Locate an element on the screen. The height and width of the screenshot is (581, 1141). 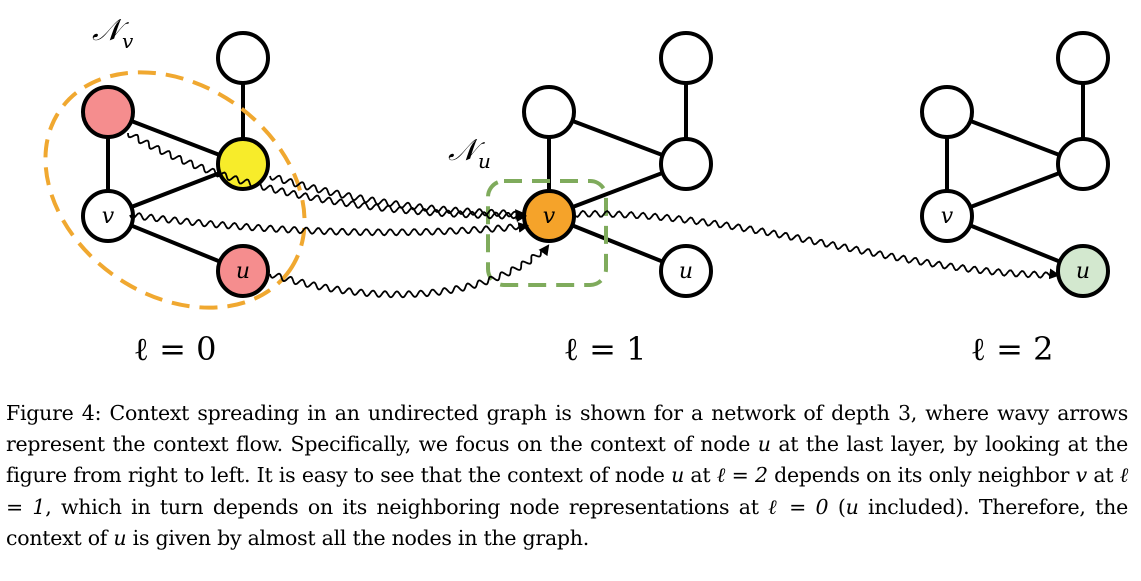
caption-text-7: ( is located at coordinates (837, 506).